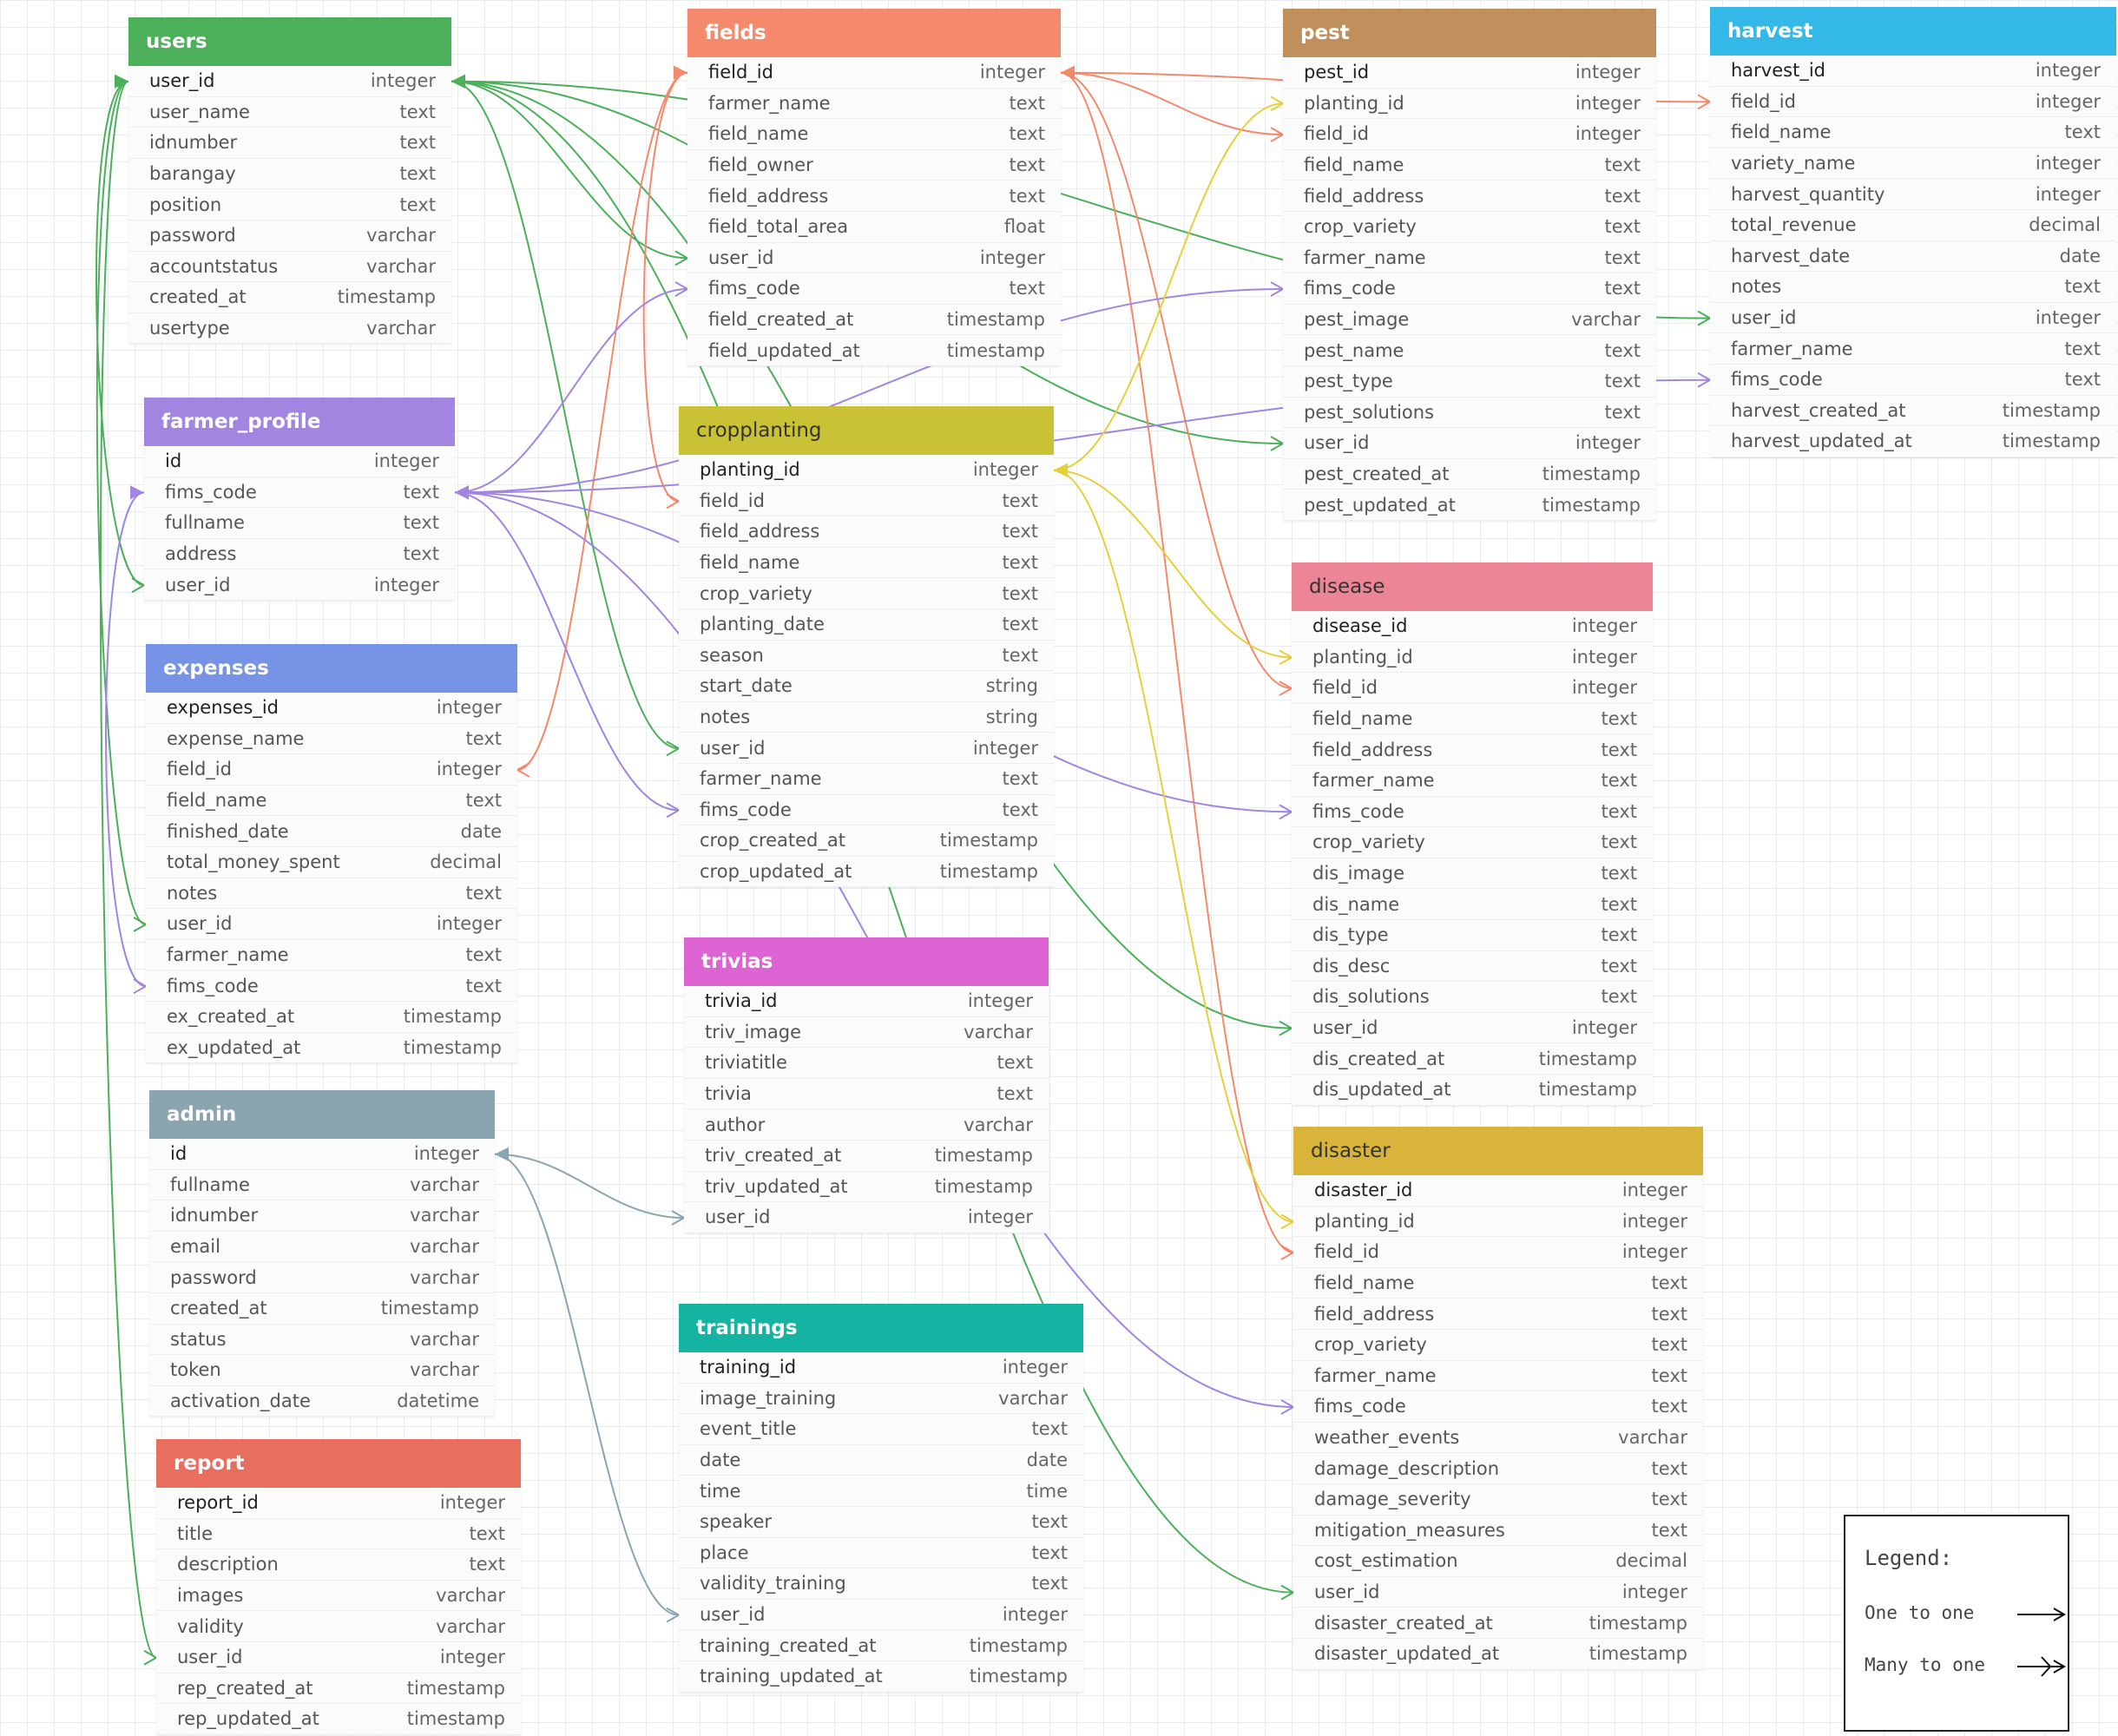 This screenshot has width=2118, height=1736. Describe the element at coordinates (1913, 411) in the screenshot. I see `column-row: harvest_created_at timestamp` at that location.